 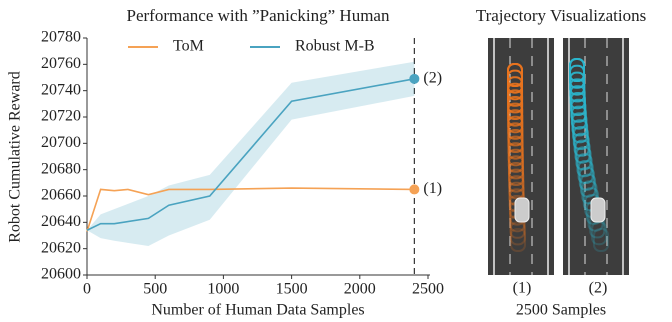 What do you see at coordinates (15, 157) in the screenshot?
I see `y-axis-label: Robot Cumulative Reward` at bounding box center [15, 157].